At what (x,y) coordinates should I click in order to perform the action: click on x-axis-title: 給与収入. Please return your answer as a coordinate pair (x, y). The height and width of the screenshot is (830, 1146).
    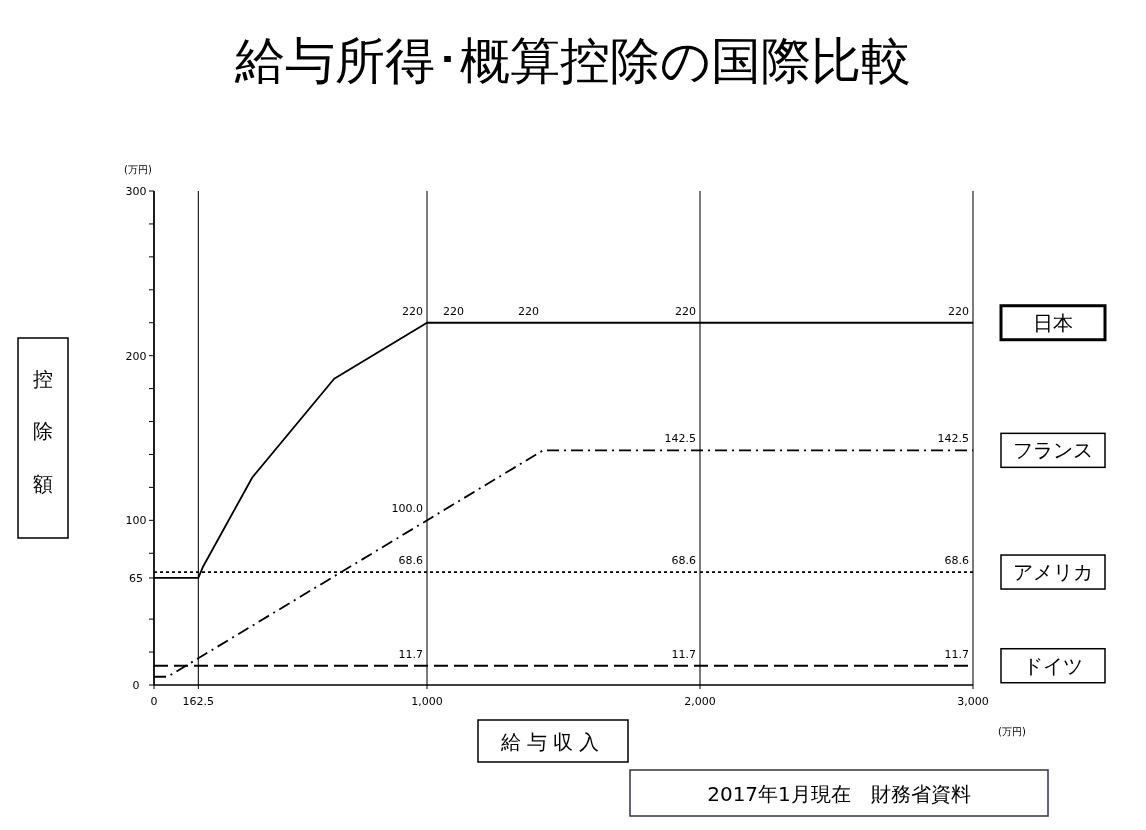
    Looking at the image, I should click on (552, 742).